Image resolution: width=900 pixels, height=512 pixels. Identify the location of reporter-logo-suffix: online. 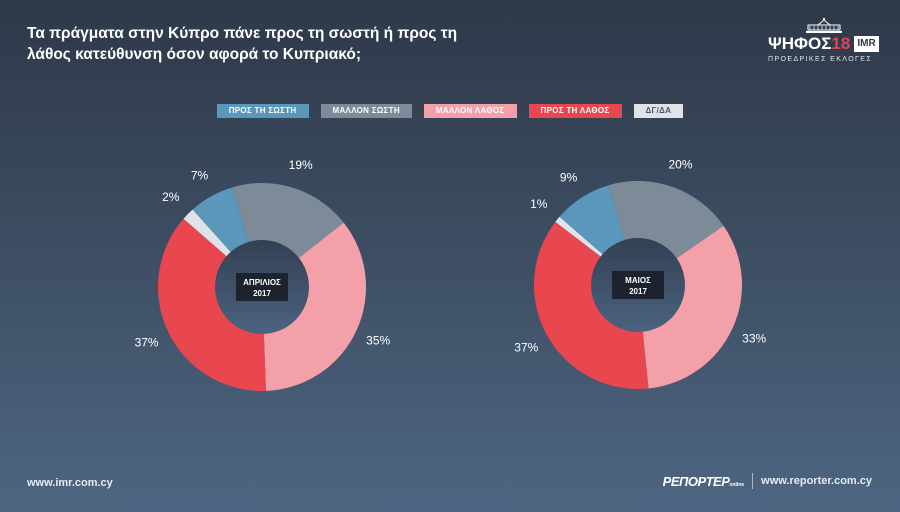
(737, 484).